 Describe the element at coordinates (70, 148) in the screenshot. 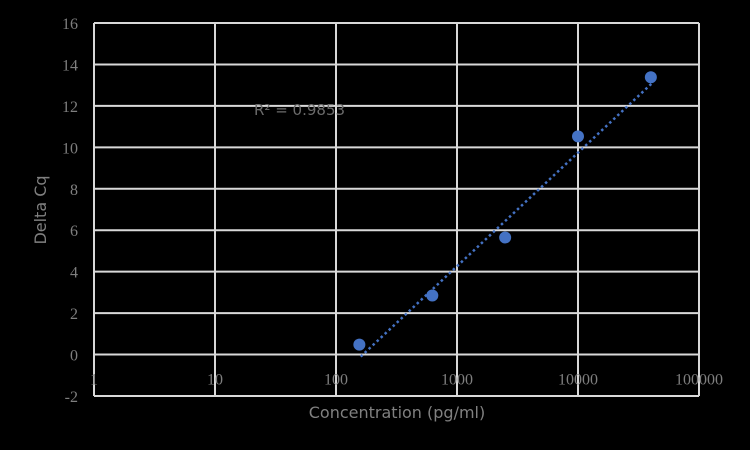

I see `y-tick-label: 10` at that location.